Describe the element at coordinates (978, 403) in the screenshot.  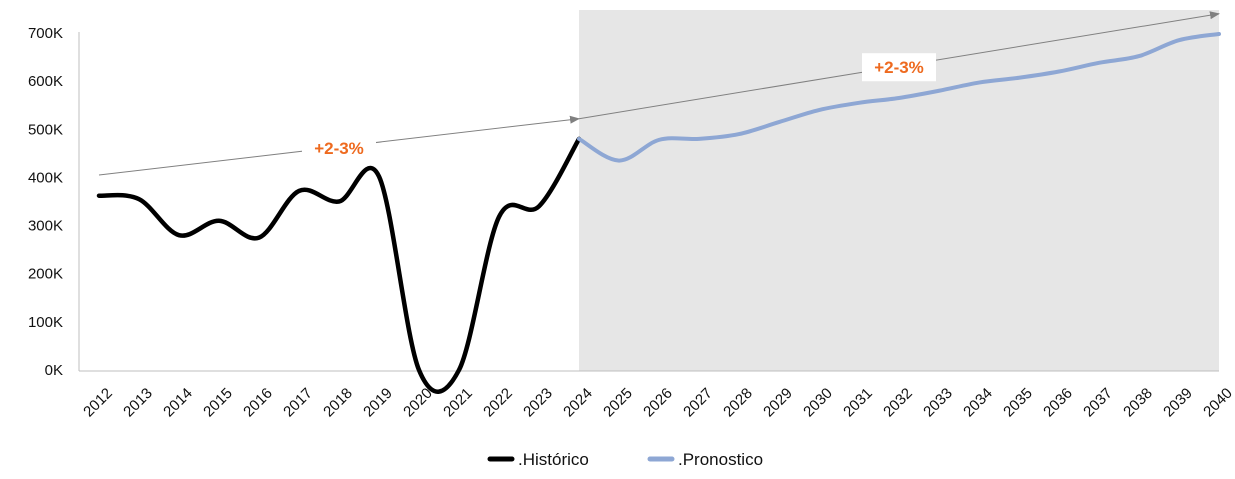
I see `x-tick-label-2034: 2034` at that location.